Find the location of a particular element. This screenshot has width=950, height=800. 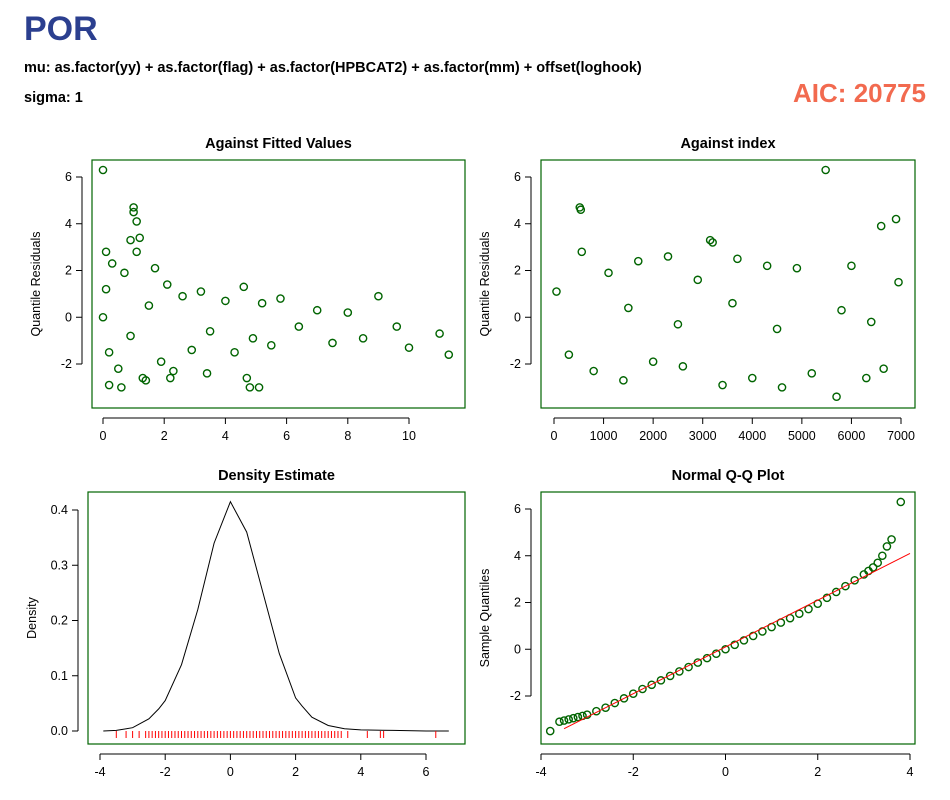

x-tick-label: 7000 is located at coordinates (901, 436).